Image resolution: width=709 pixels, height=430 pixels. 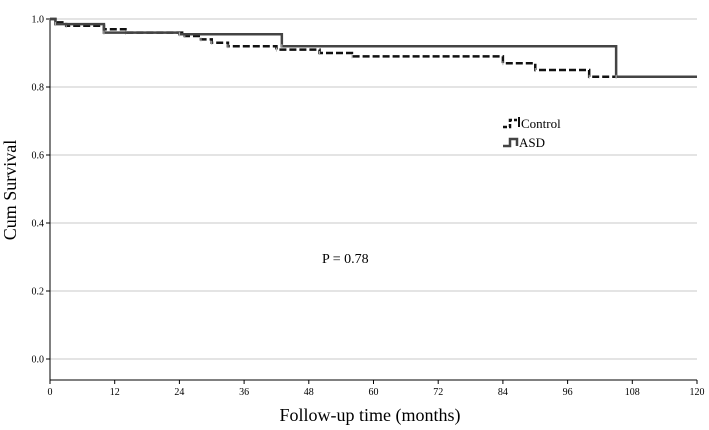 What do you see at coordinates (179, 392) in the screenshot?
I see `x-tick-label: 24` at bounding box center [179, 392].